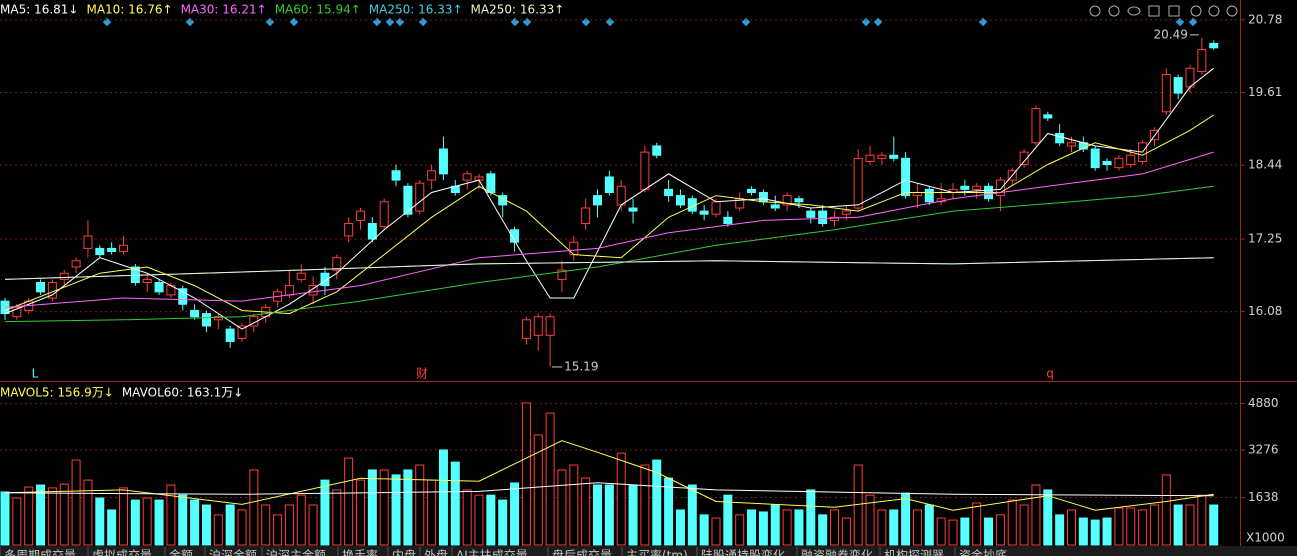  I want to click on icon-minus, so click(1196, 11).